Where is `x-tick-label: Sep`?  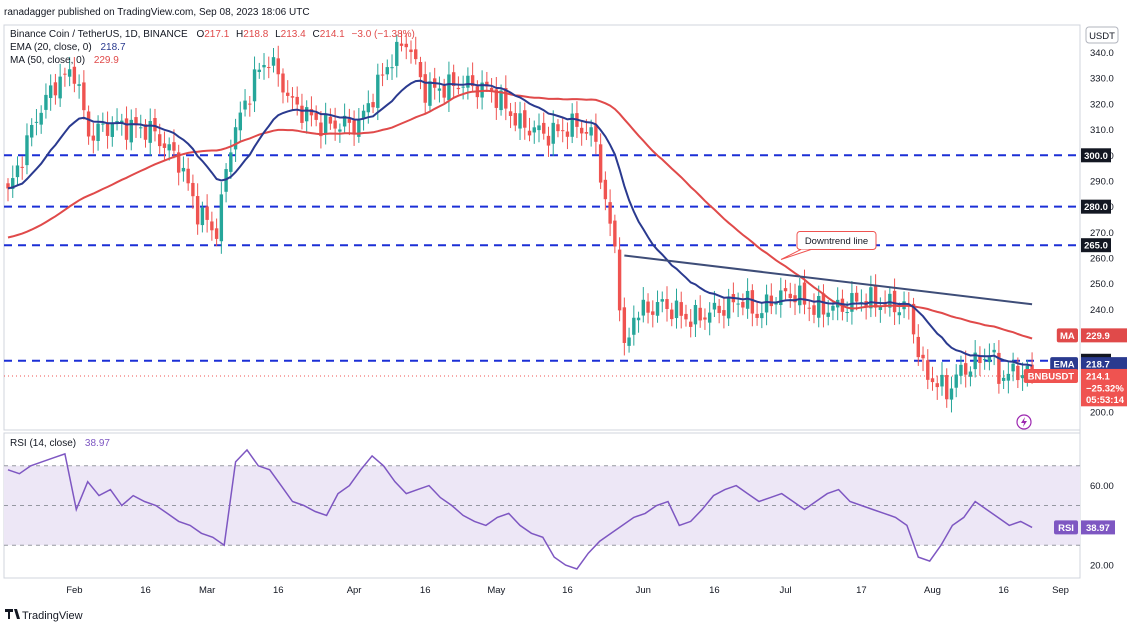 x-tick-label: Sep is located at coordinates (1060, 590).